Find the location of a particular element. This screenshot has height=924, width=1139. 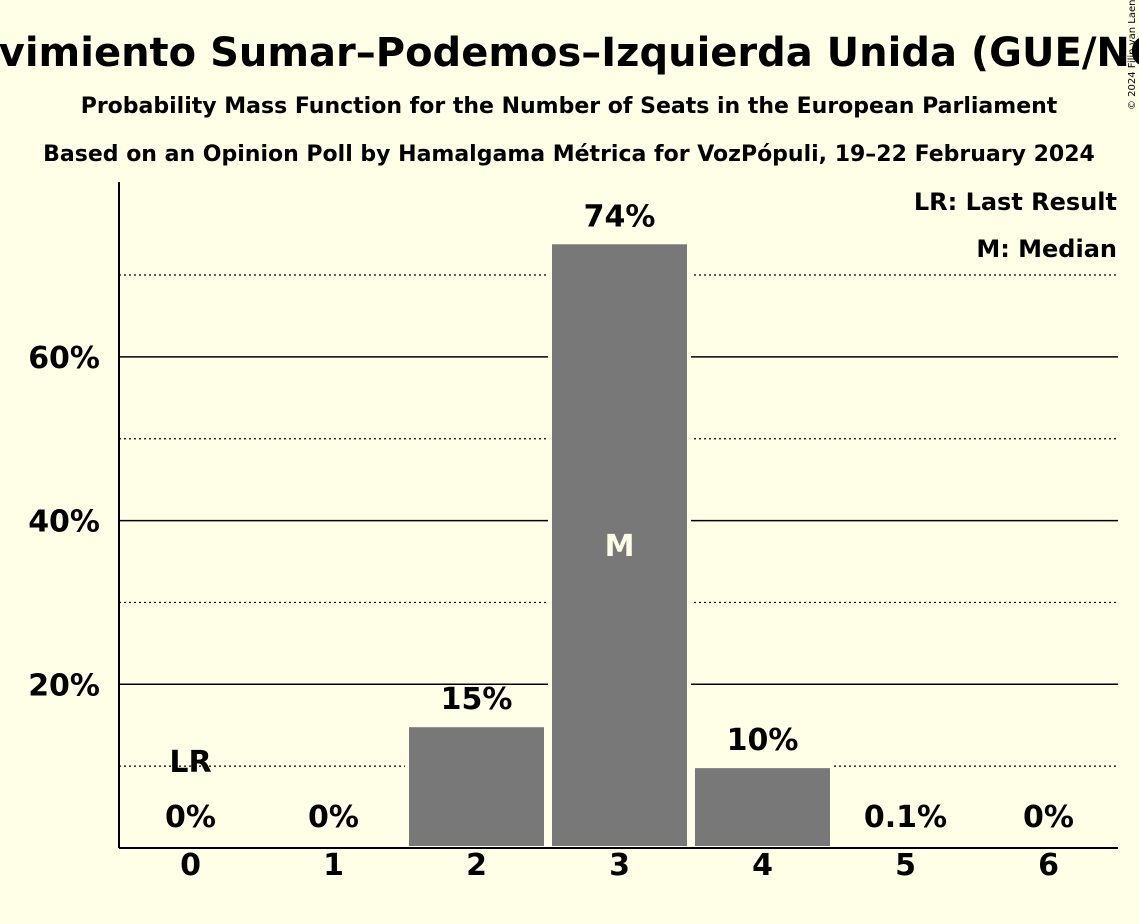

legend-last-result: LR: Last Result is located at coordinates (1015, 202).